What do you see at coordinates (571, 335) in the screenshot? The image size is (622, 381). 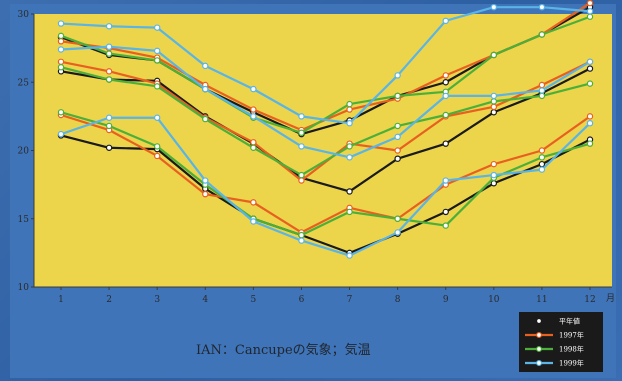 I see `legend-label: 1997年` at bounding box center [571, 335].